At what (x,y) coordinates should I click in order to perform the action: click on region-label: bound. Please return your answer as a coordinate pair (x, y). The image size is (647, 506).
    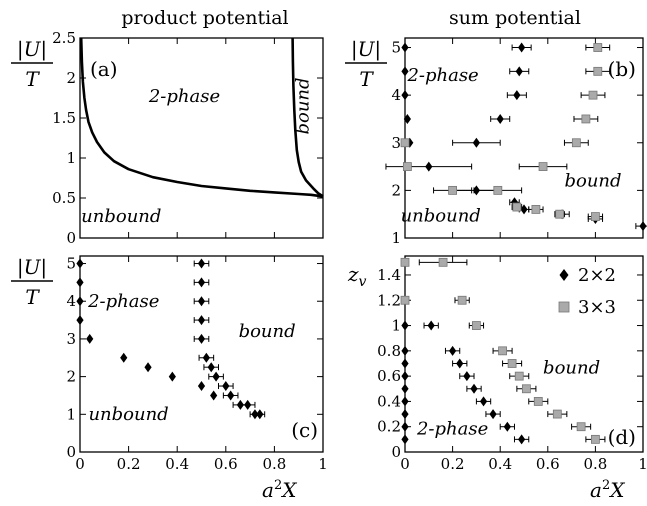
    Looking at the image, I should click on (571, 368).